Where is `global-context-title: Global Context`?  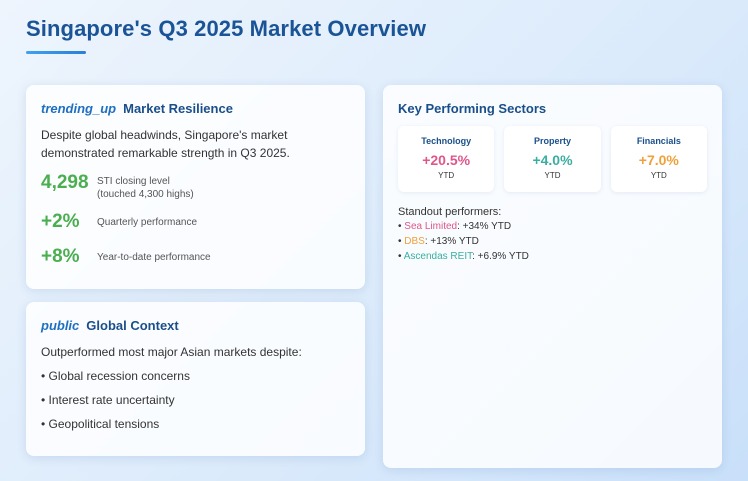 global-context-title: Global Context is located at coordinates (132, 325).